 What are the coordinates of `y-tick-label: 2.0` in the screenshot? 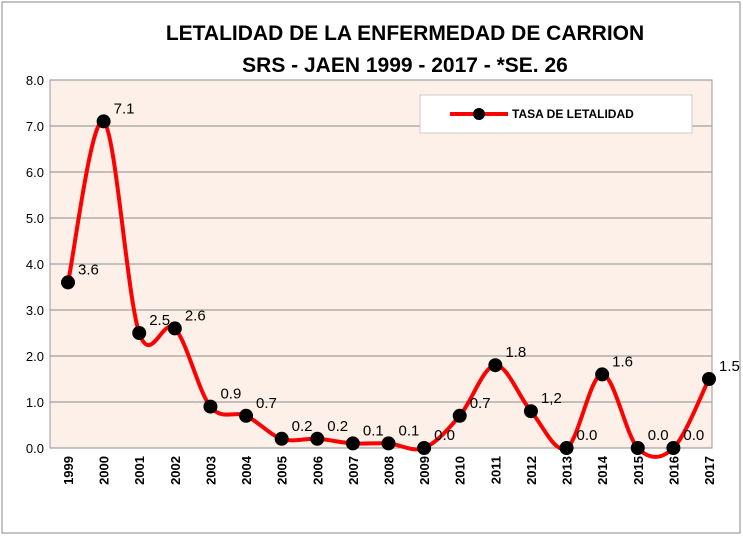 It's located at (35, 356).